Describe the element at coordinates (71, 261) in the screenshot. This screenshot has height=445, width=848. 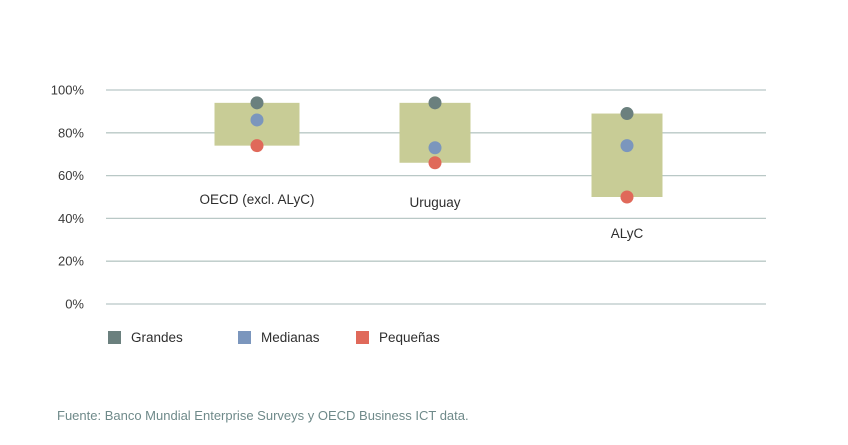
I see `y-tick-label: 20%` at that location.